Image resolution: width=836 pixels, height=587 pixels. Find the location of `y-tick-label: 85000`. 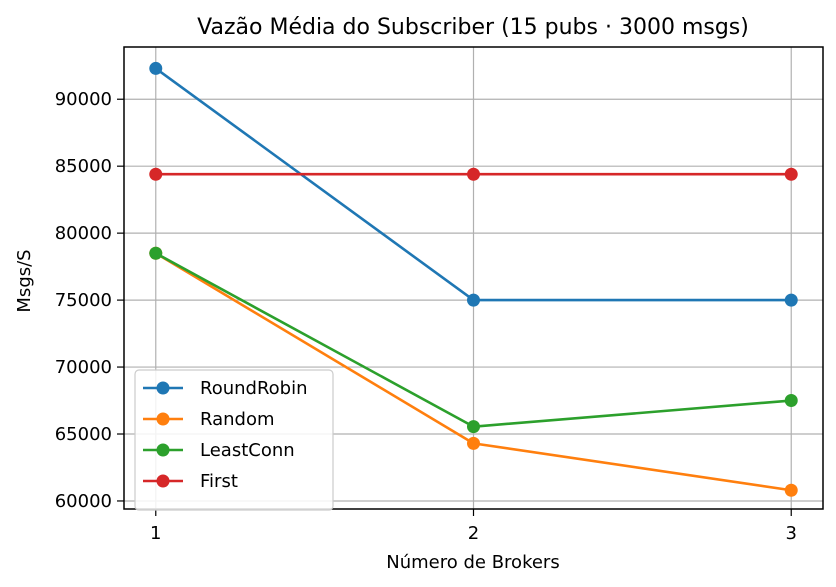

y-tick-label: 85000 is located at coordinates (83, 166).